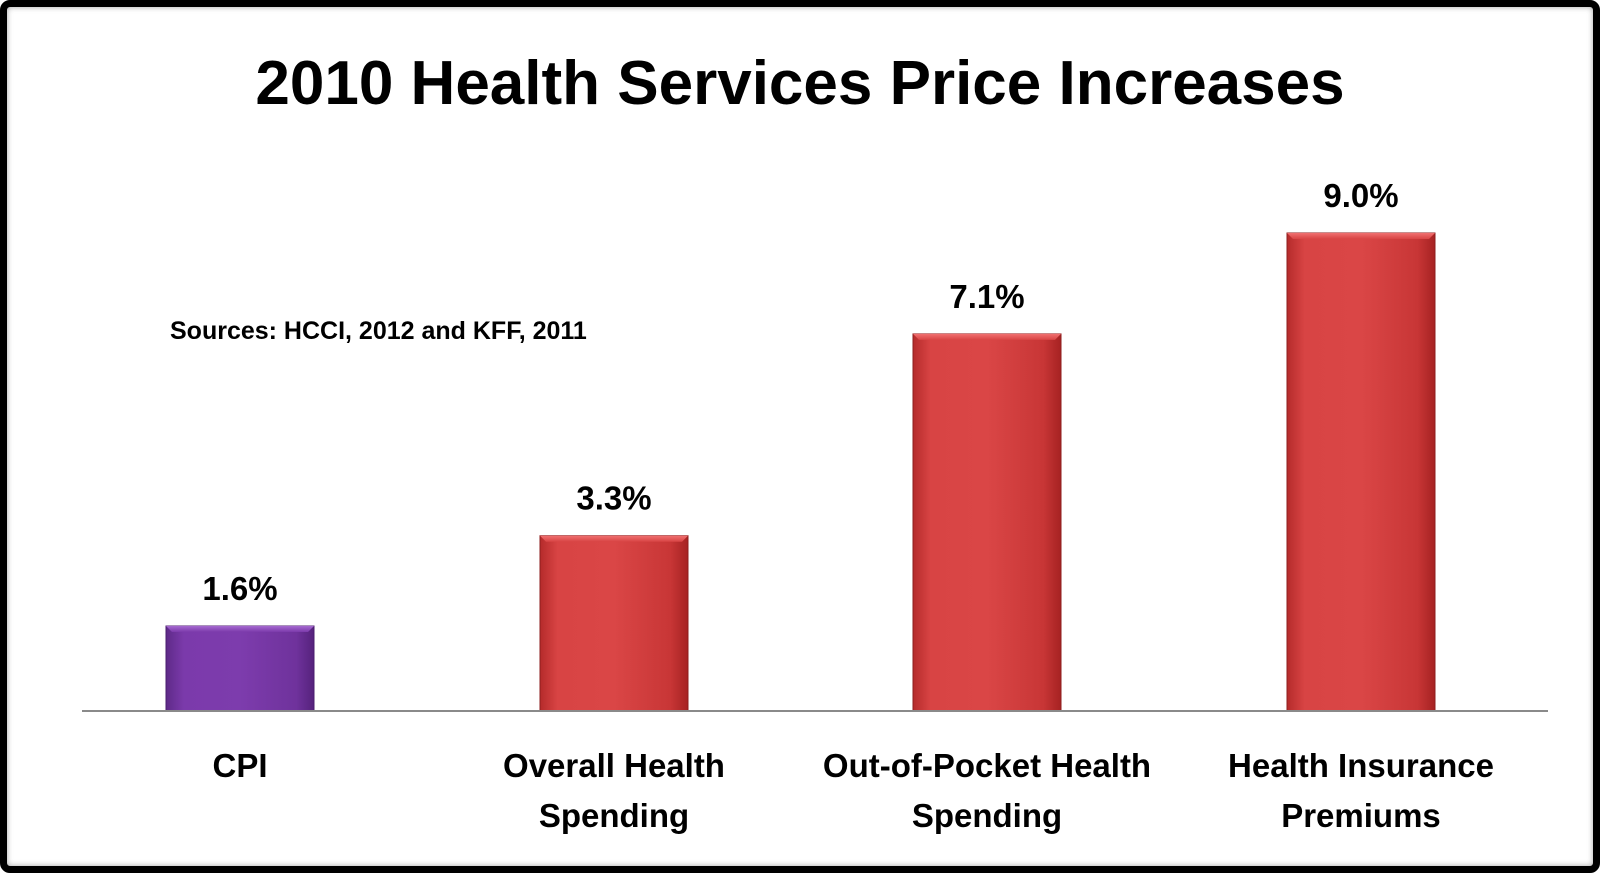 The image size is (1600, 873). Describe the element at coordinates (614, 815) in the screenshot. I see `category-label-1-line-1: Spending` at that location.